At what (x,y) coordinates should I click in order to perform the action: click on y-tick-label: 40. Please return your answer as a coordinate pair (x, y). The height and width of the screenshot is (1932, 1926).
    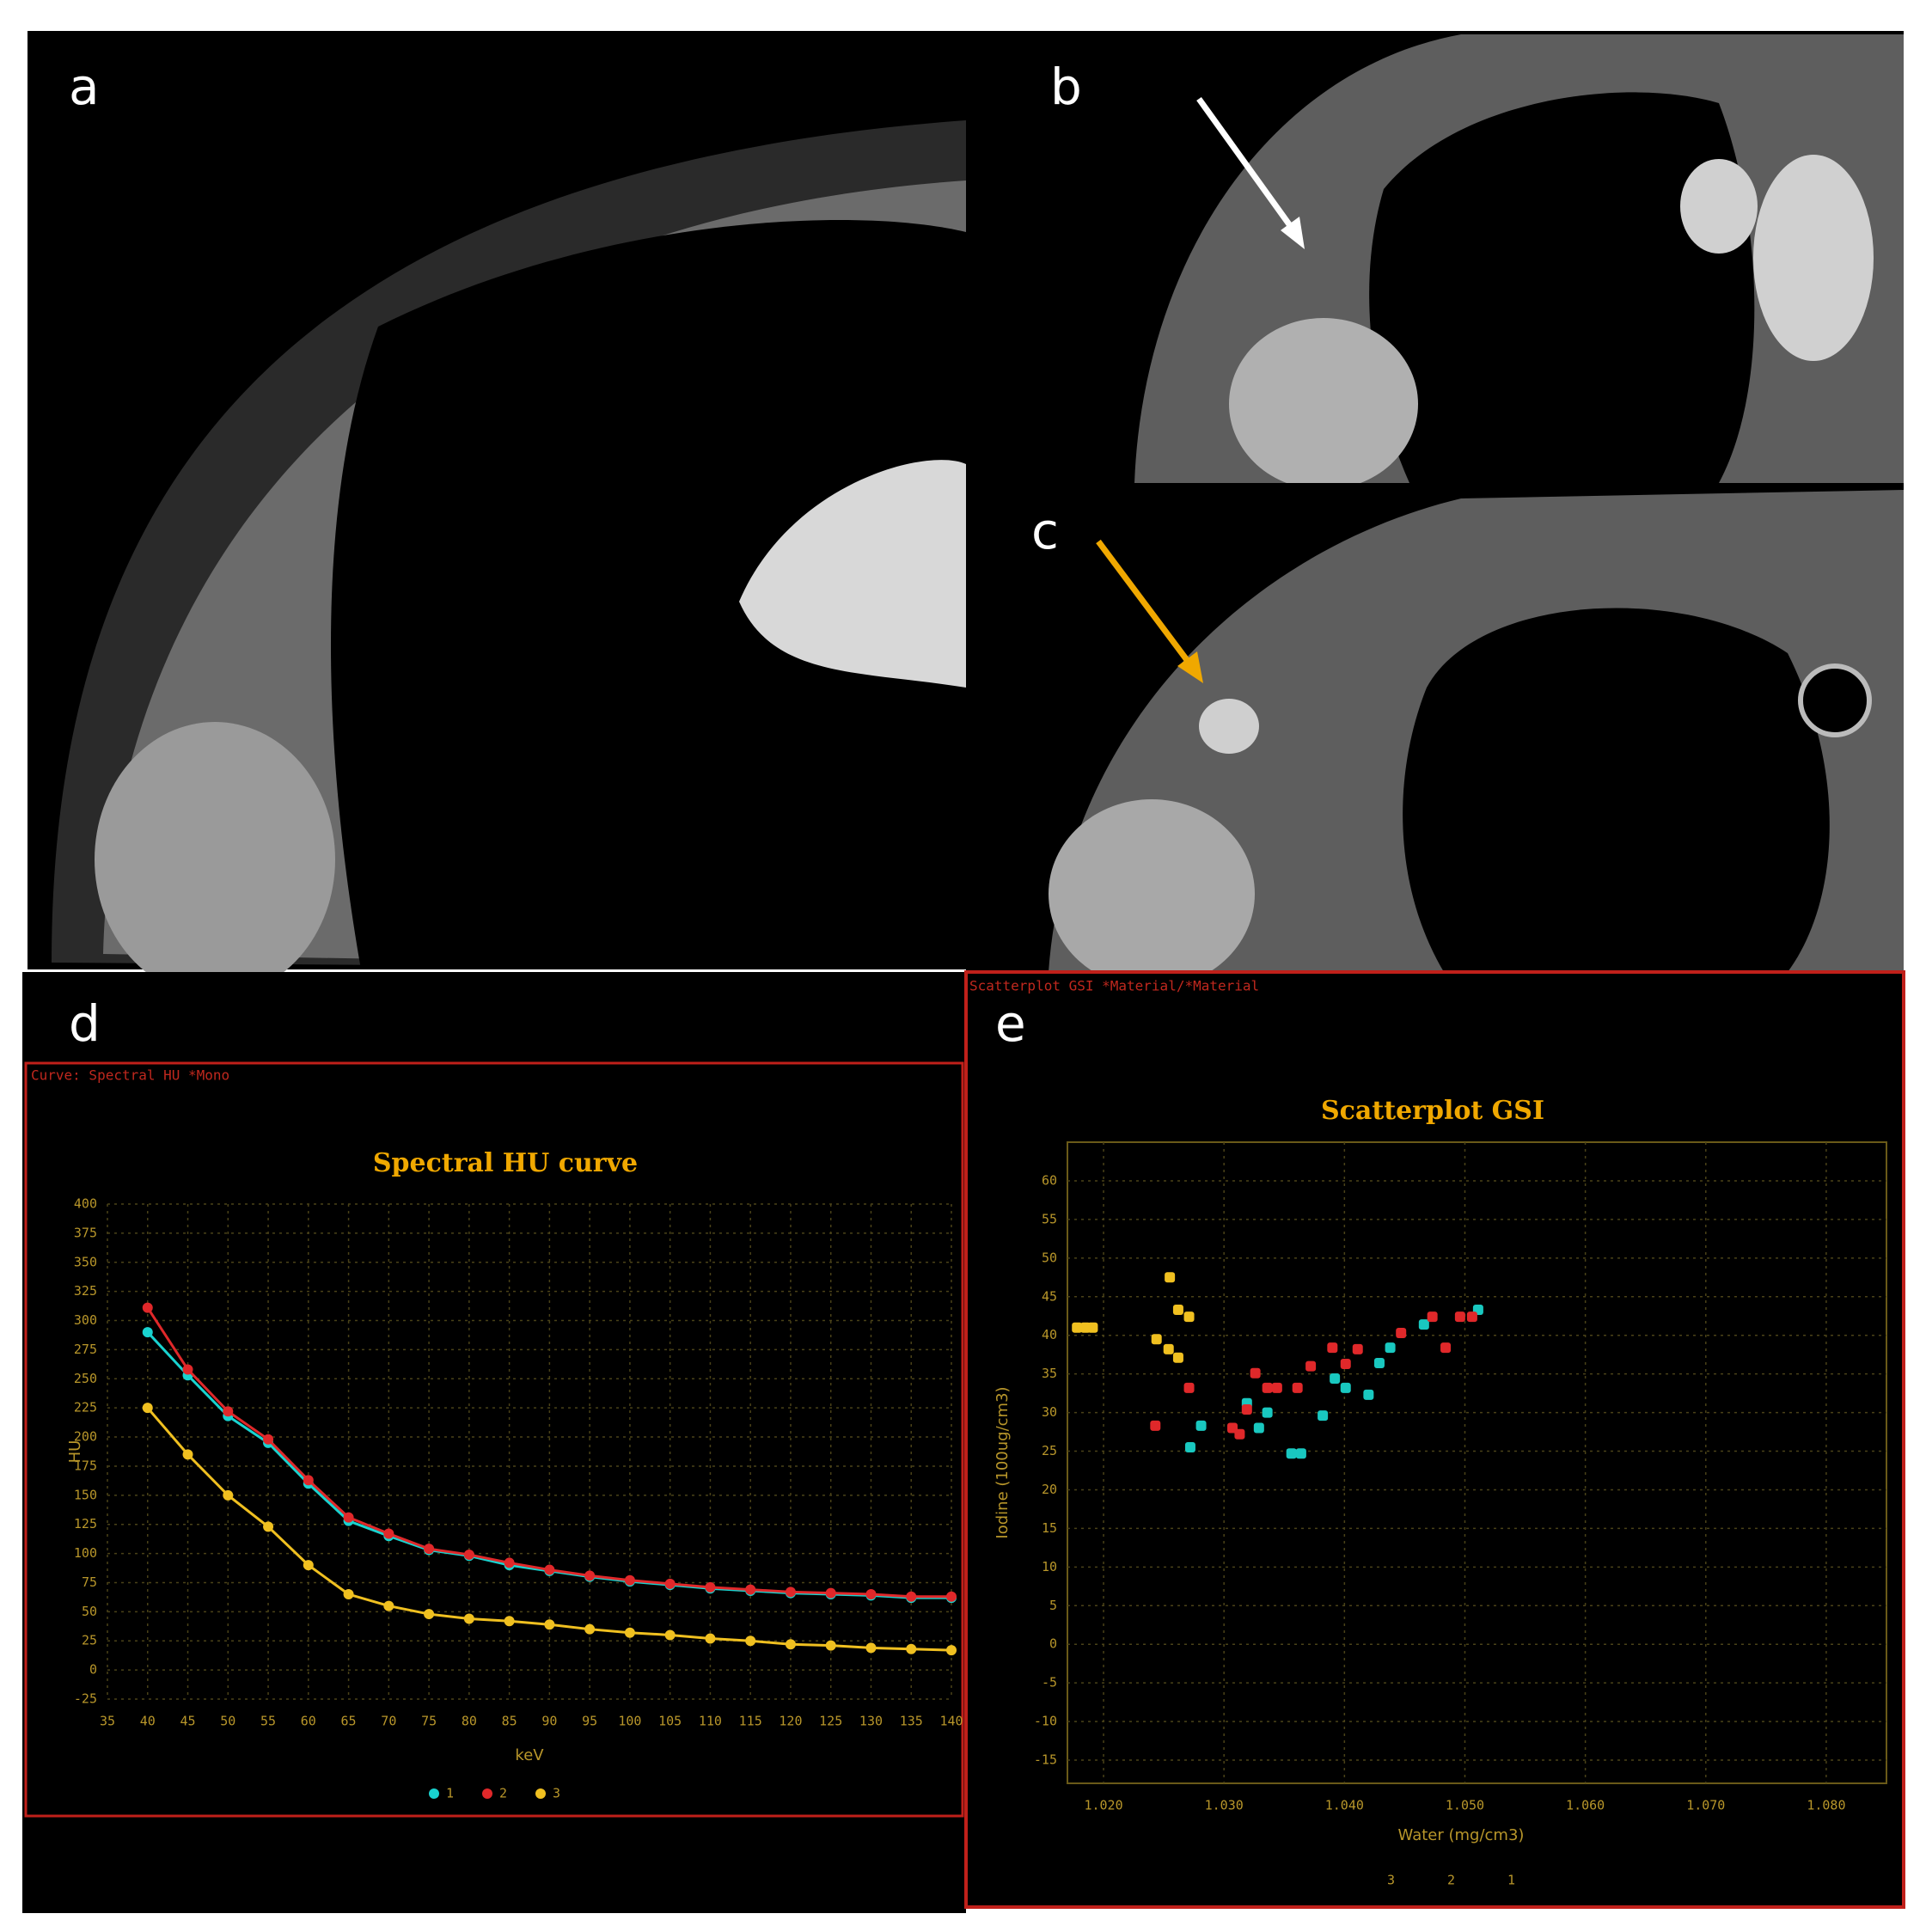
    Looking at the image, I should click on (1049, 1334).